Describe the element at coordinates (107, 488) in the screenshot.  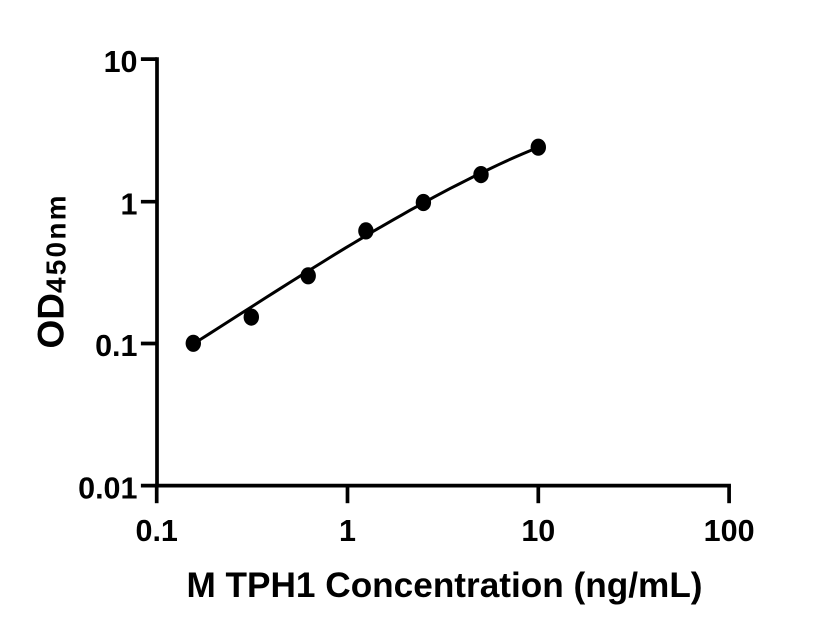
I see `svg-text: 0.01` at that location.